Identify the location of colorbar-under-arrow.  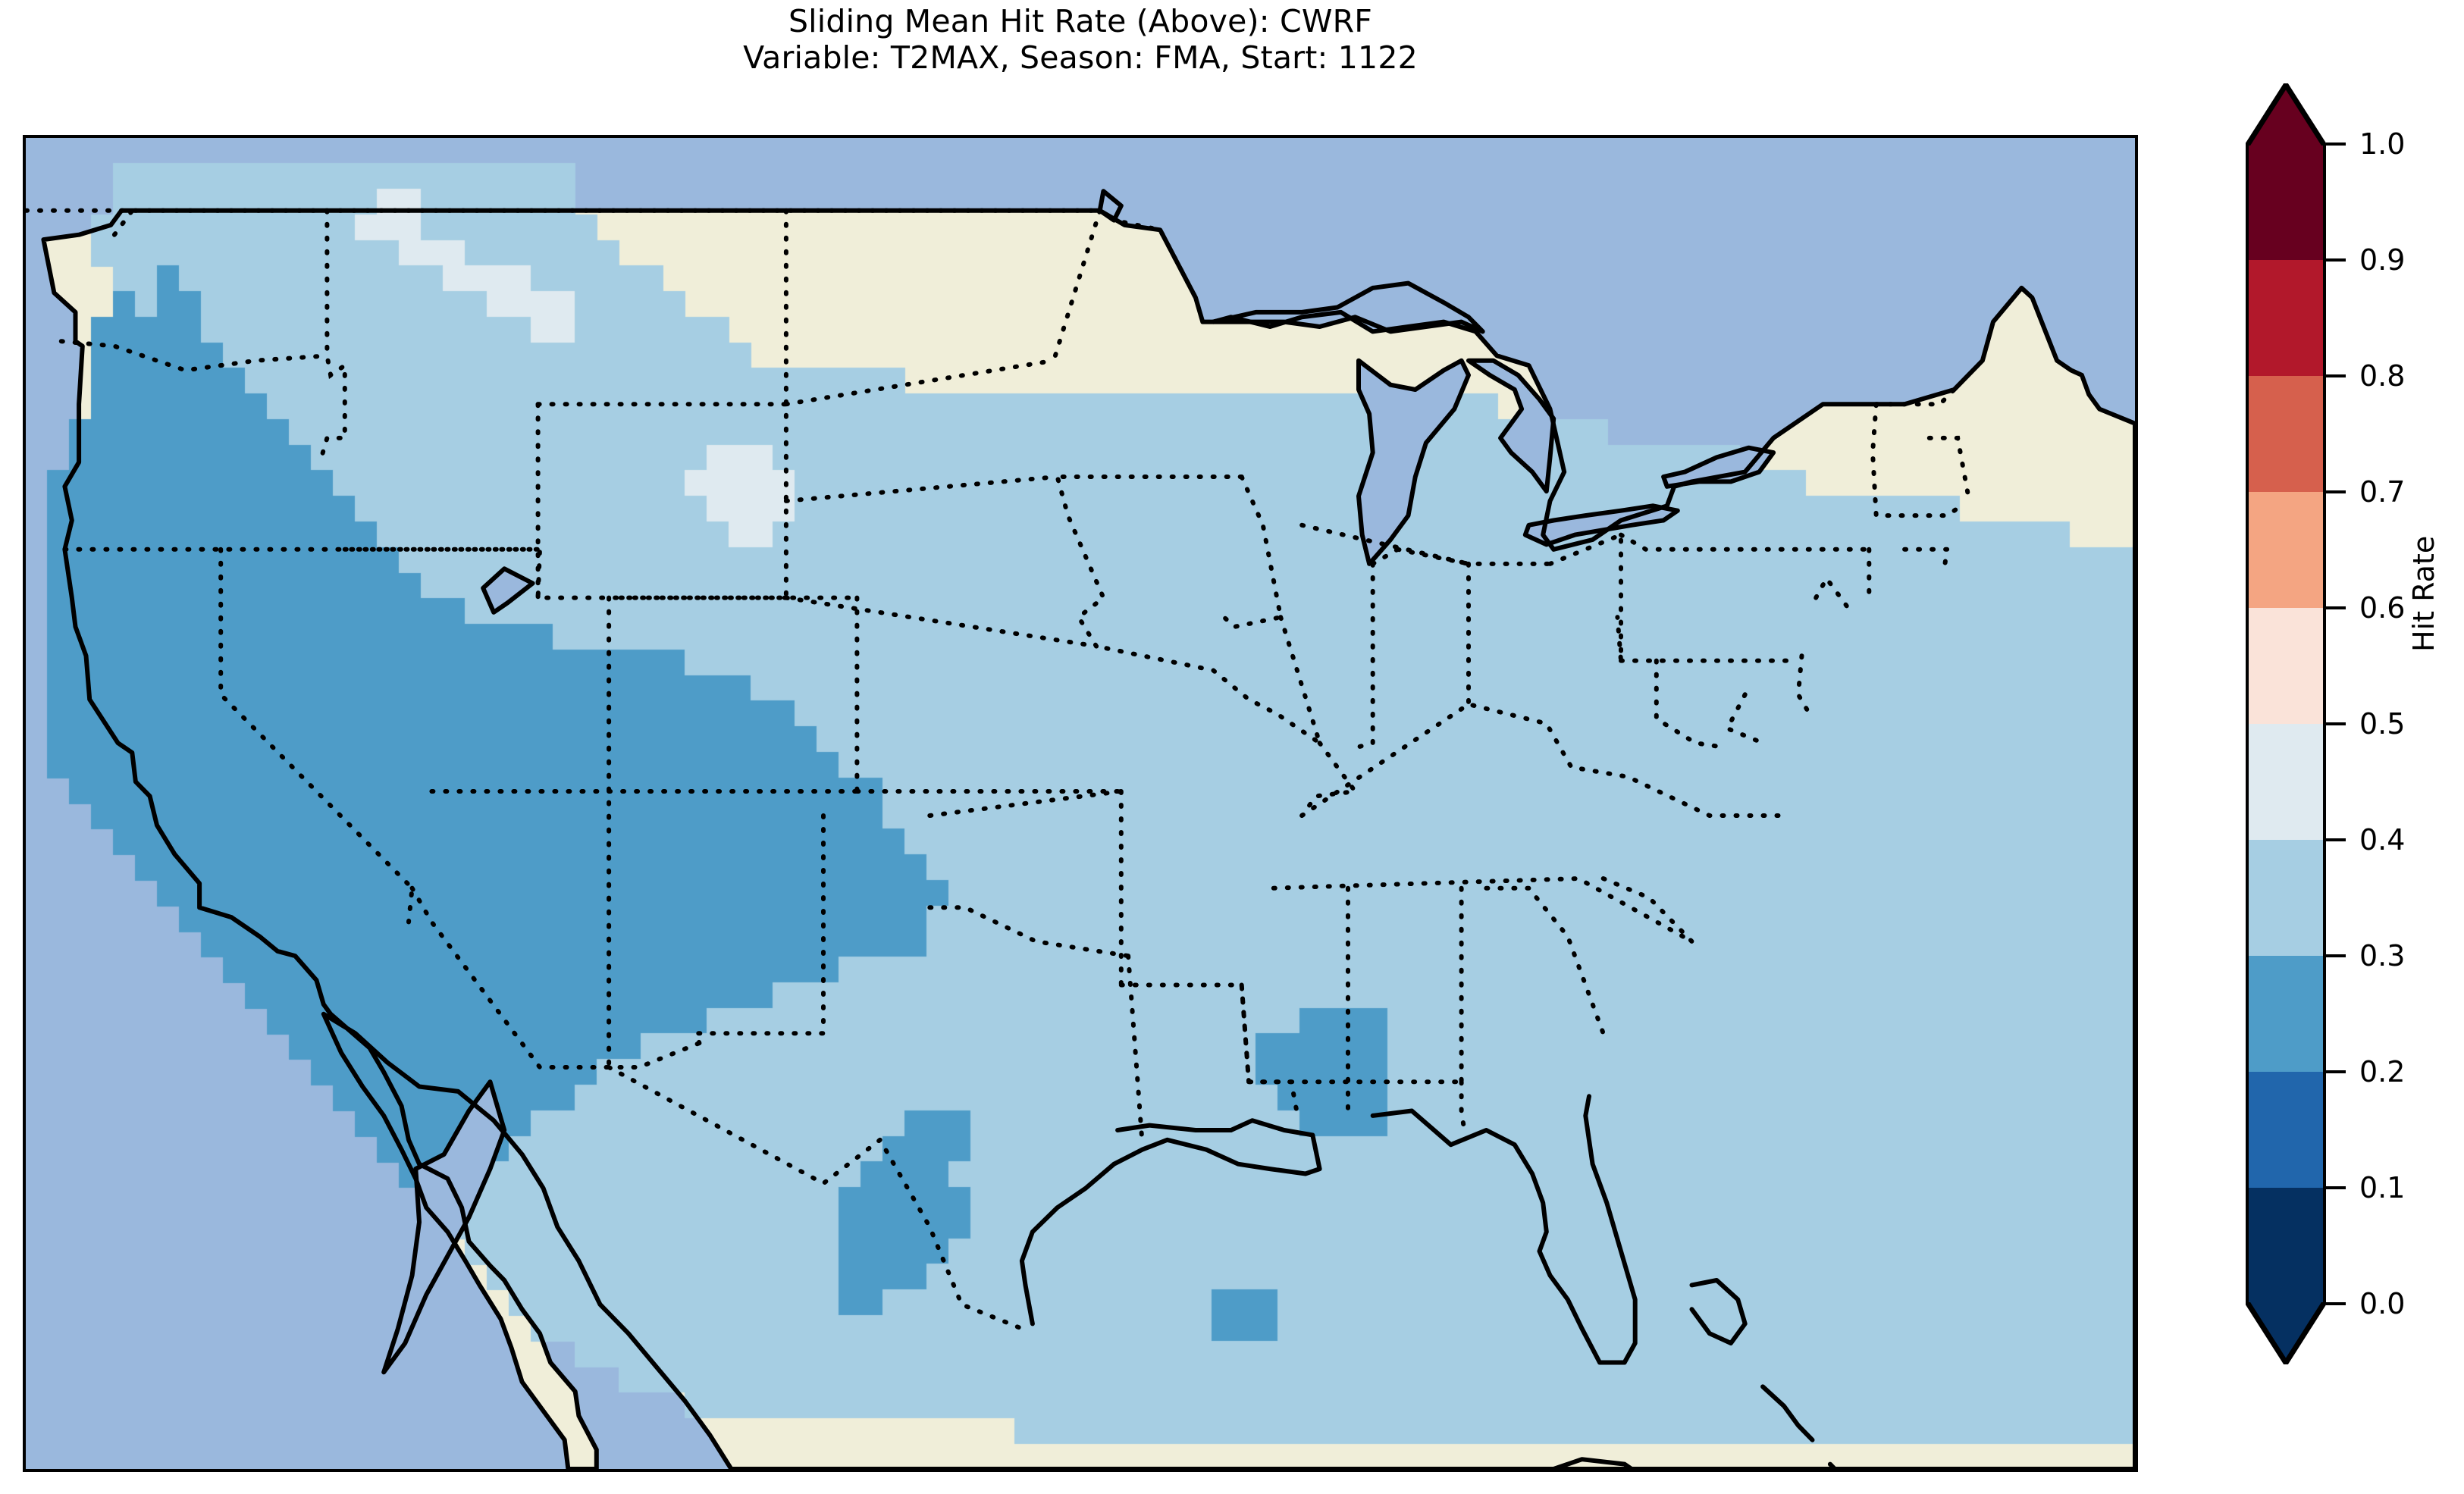
(2286, 1333).